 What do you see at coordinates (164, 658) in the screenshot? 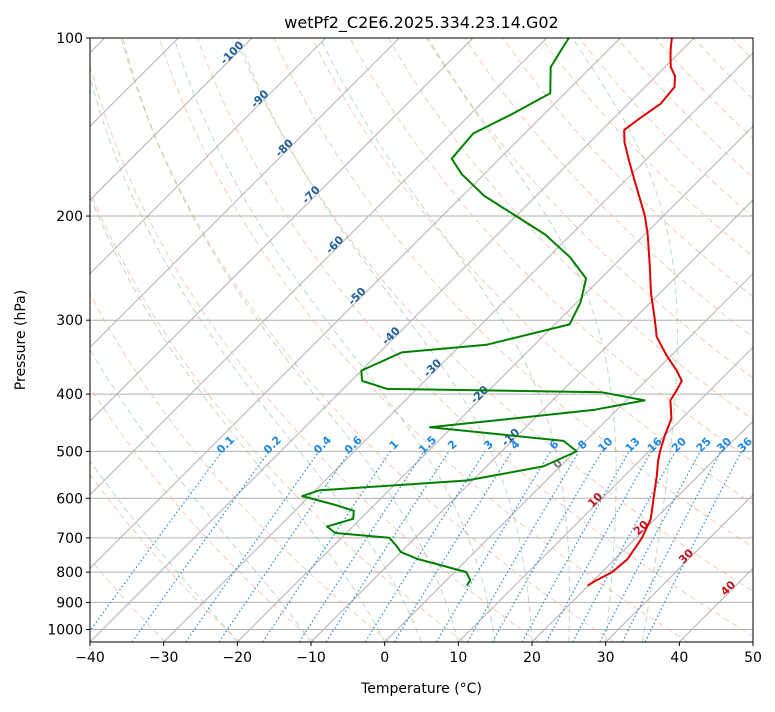
I see `x-tick-label: −30` at bounding box center [164, 658].